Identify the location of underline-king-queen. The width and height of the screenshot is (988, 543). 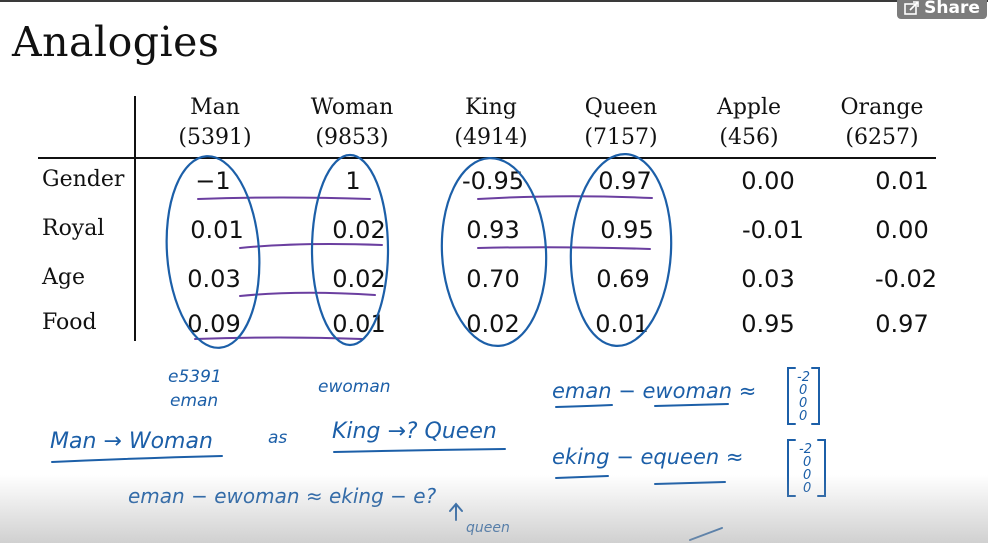
(419, 450).